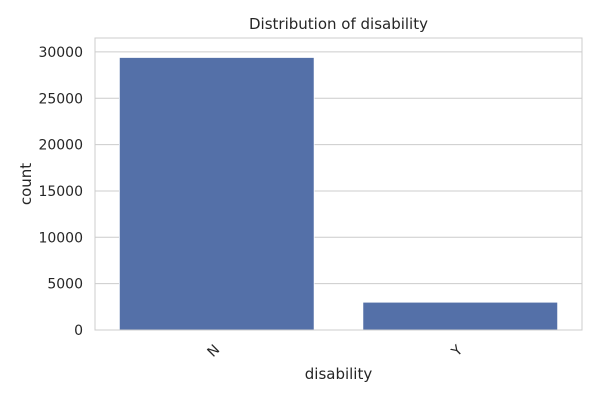 Image resolution: width=600 pixels, height=400 pixels. What do you see at coordinates (460, 316) in the screenshot?
I see `bar-y` at bounding box center [460, 316].